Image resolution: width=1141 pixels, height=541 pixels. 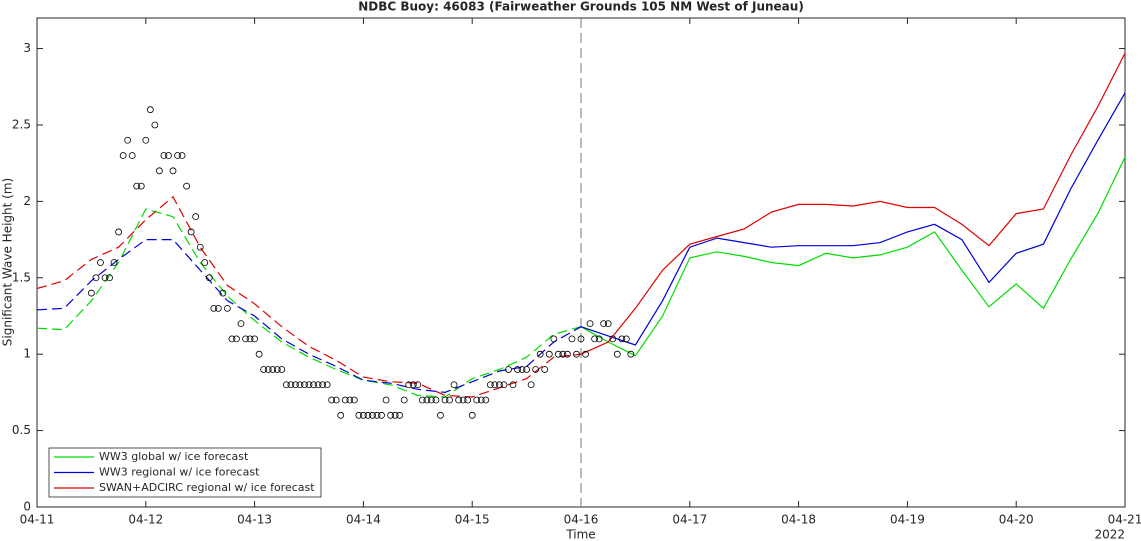 I want to click on x-tick-label: 04-17, so click(x=689, y=520).